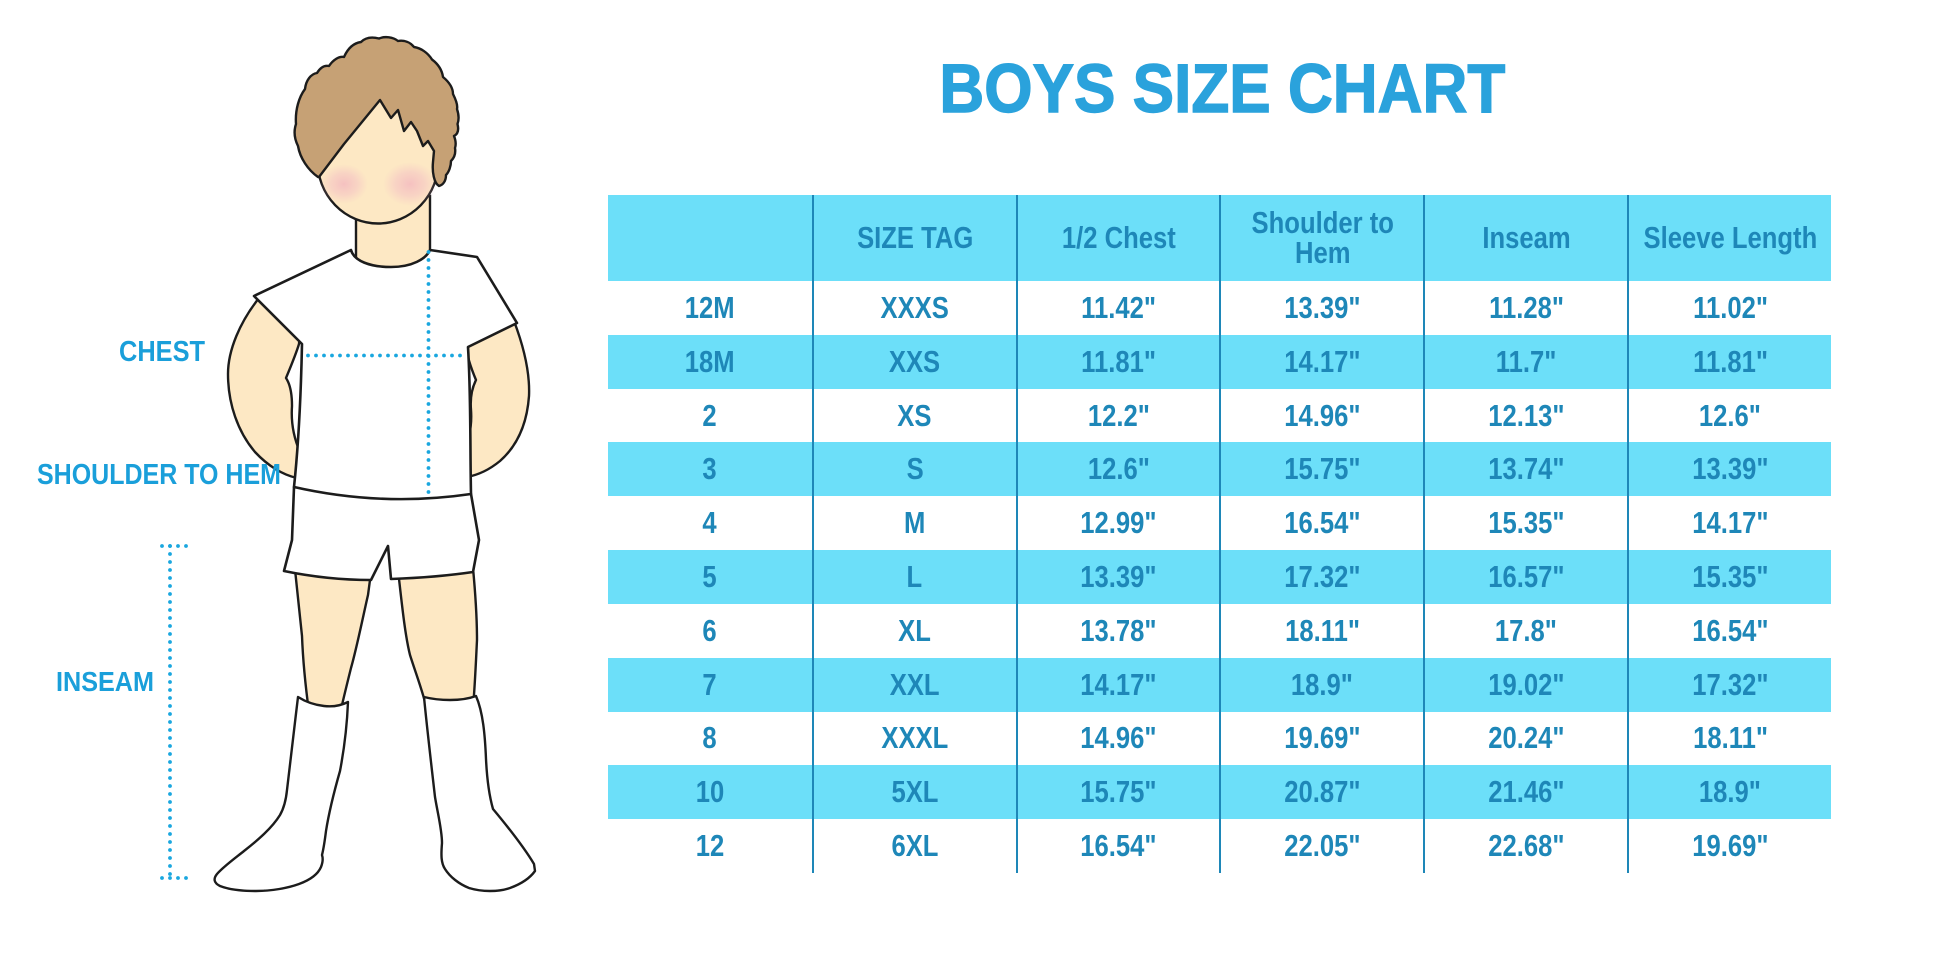 The image size is (1946, 978). What do you see at coordinates (162, 352) in the screenshot?
I see `svg-text: CHEST` at bounding box center [162, 352].